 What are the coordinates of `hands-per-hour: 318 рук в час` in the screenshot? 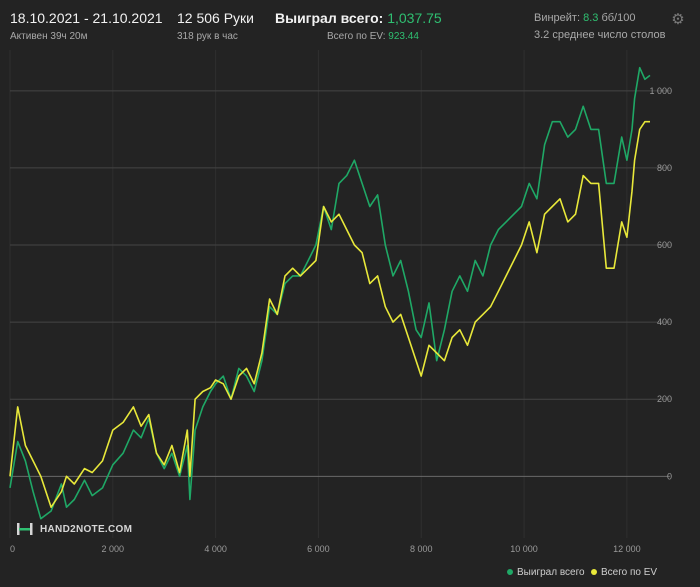 It's located at (207, 36).